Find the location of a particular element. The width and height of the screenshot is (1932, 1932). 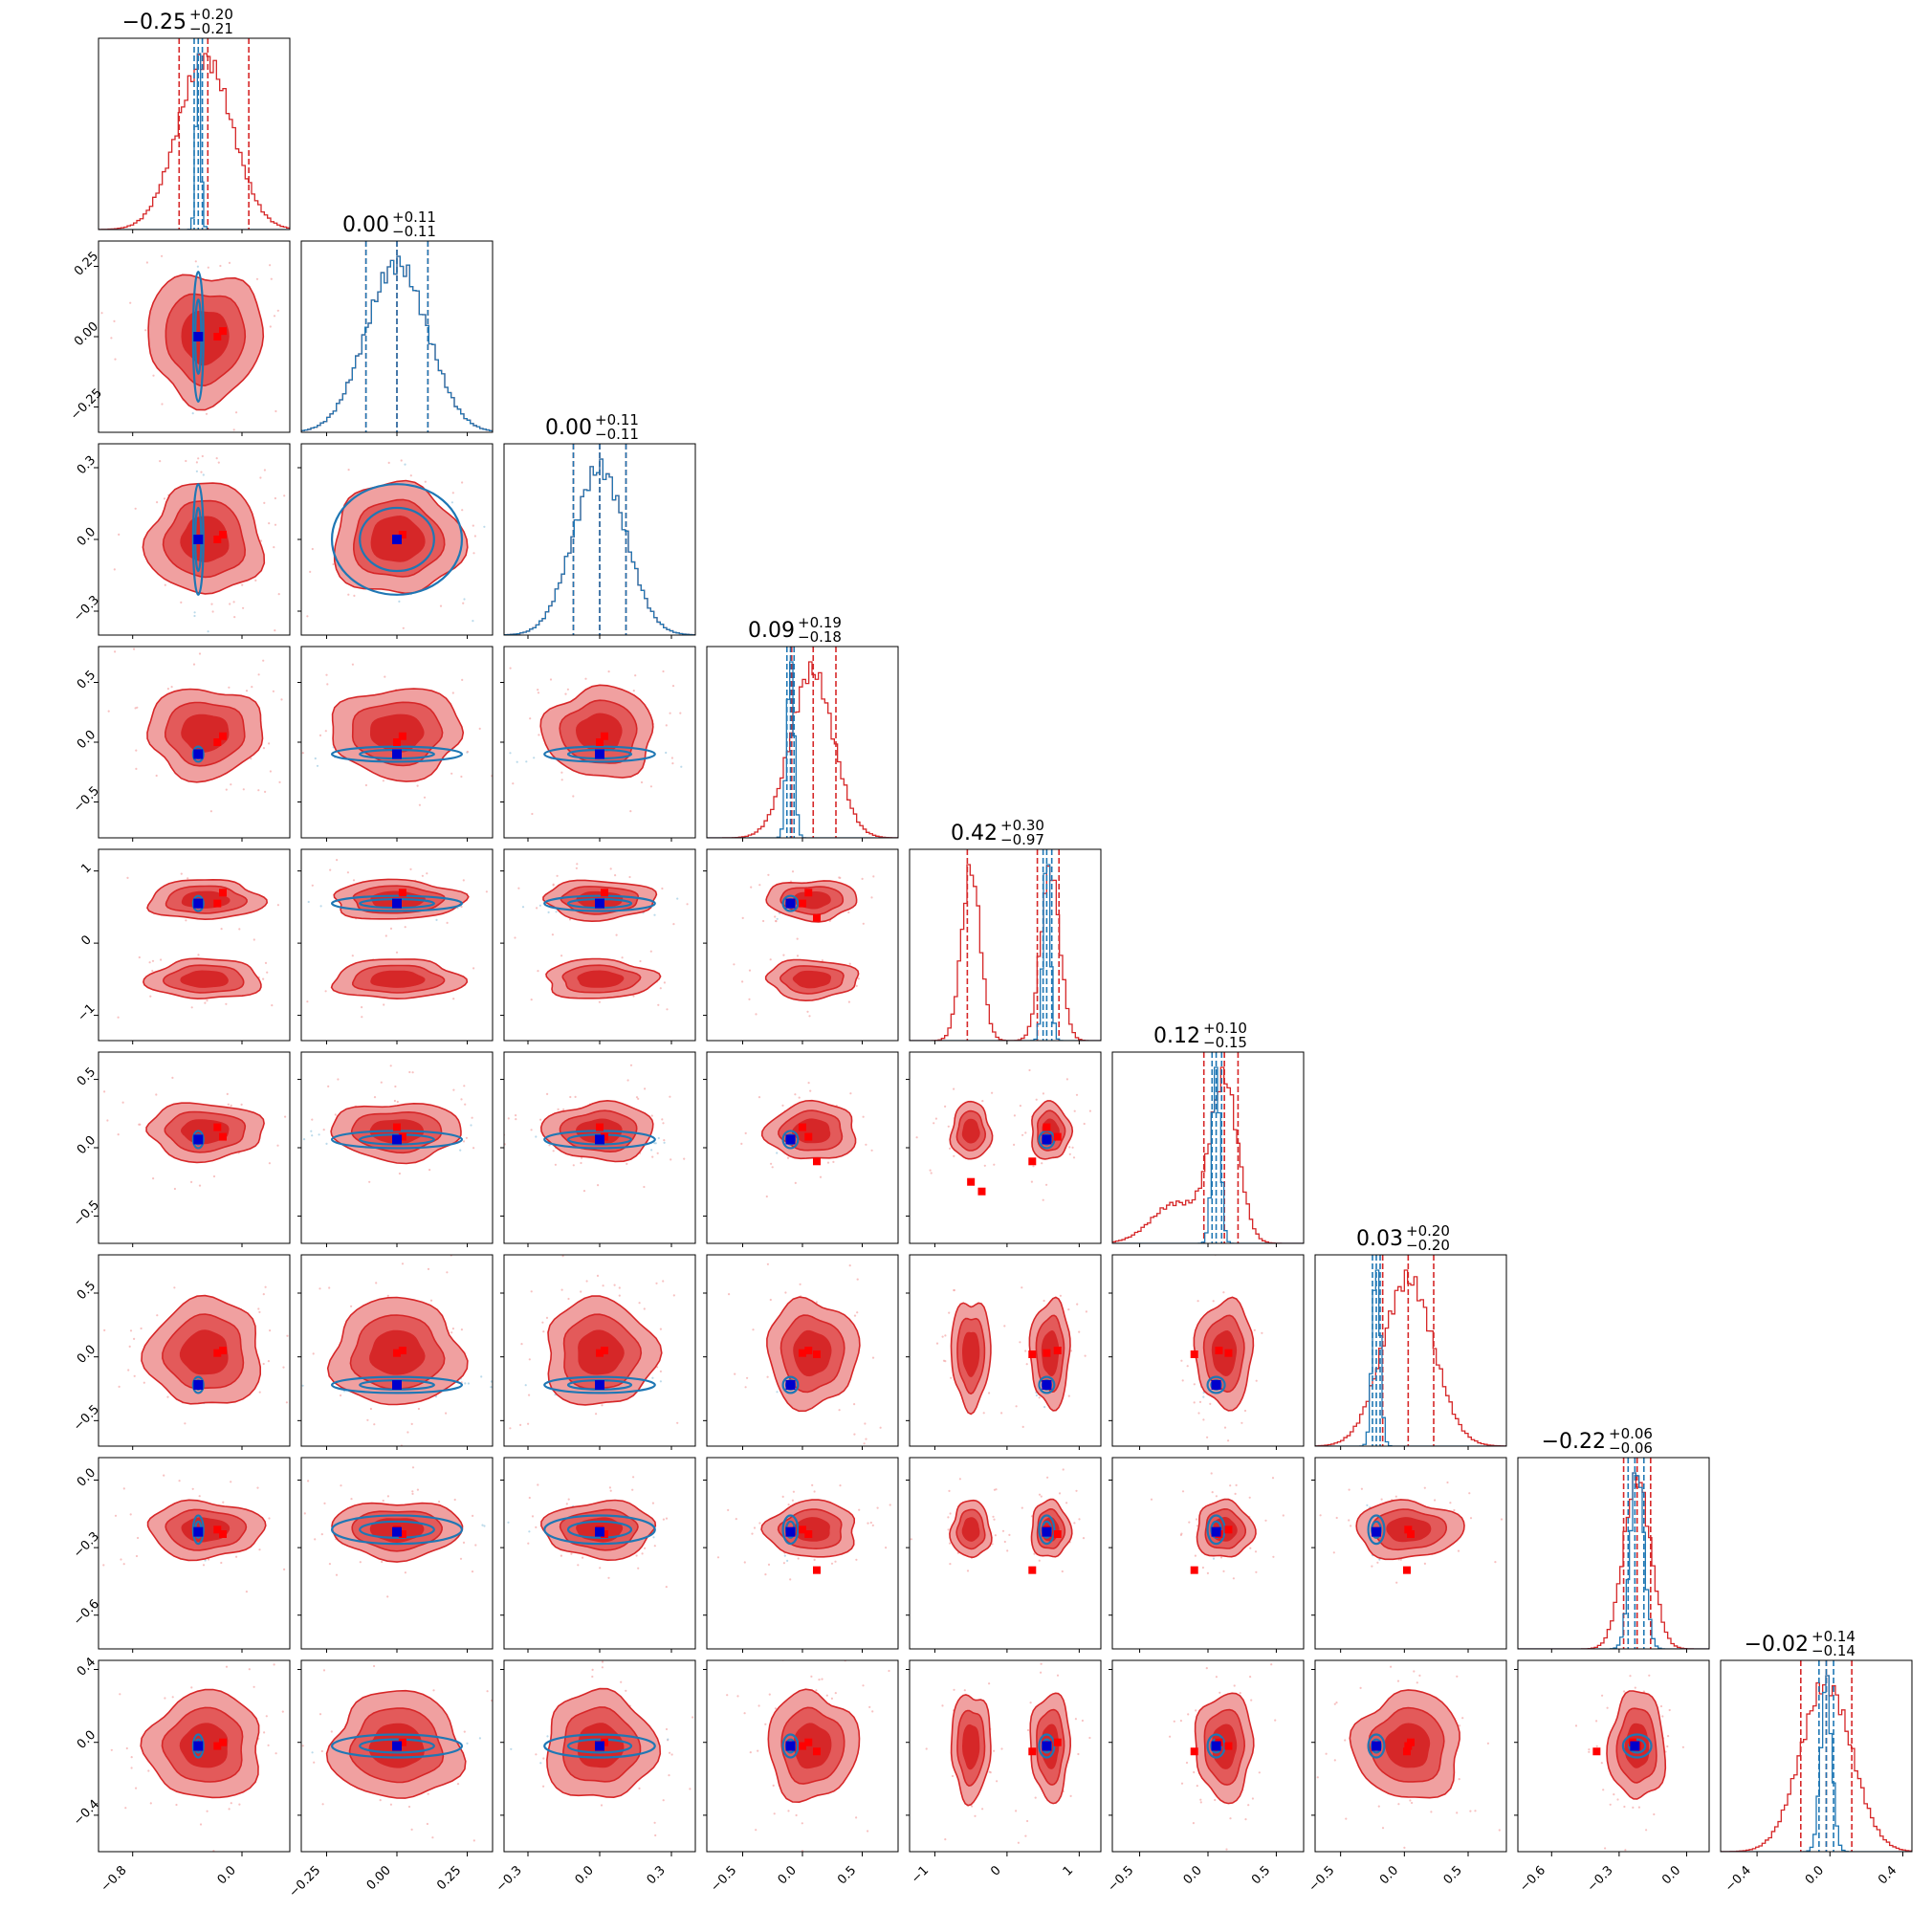

truth-marker is located at coordinates (397, 1139).